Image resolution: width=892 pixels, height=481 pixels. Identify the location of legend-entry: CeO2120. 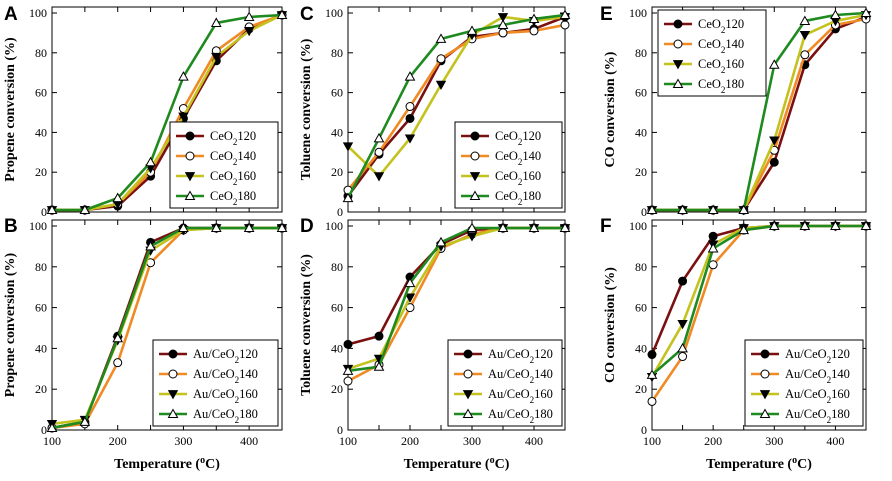
(518, 138).